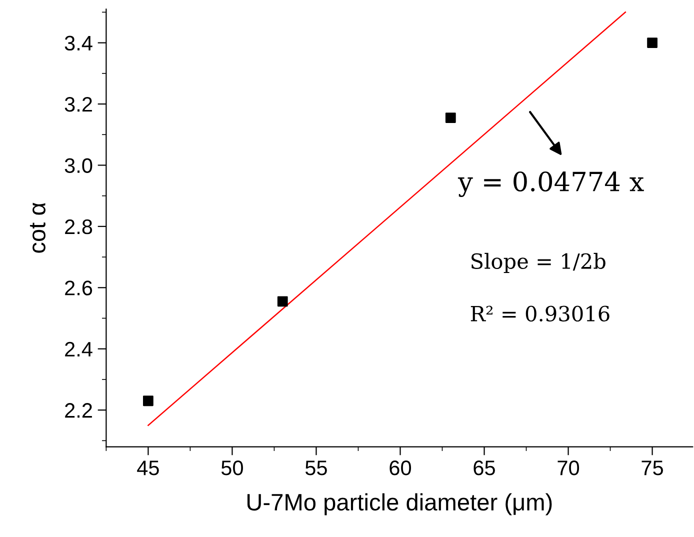 The height and width of the screenshot is (537, 694). What do you see at coordinates (78, 410) in the screenshot?
I see `y-tick-label: 2.2` at bounding box center [78, 410].